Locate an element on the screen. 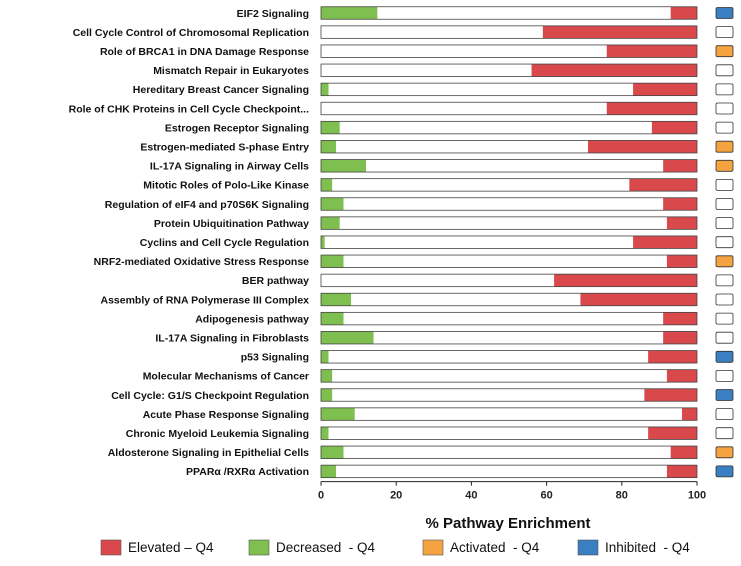  x-tick-label: 60 is located at coordinates (546, 496).